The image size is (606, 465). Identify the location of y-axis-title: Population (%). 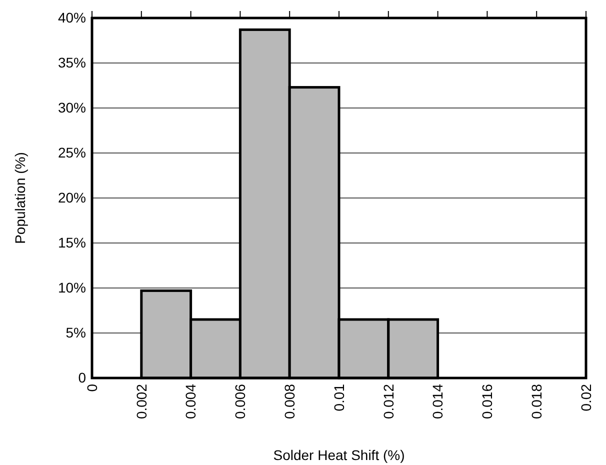
(20, 198).